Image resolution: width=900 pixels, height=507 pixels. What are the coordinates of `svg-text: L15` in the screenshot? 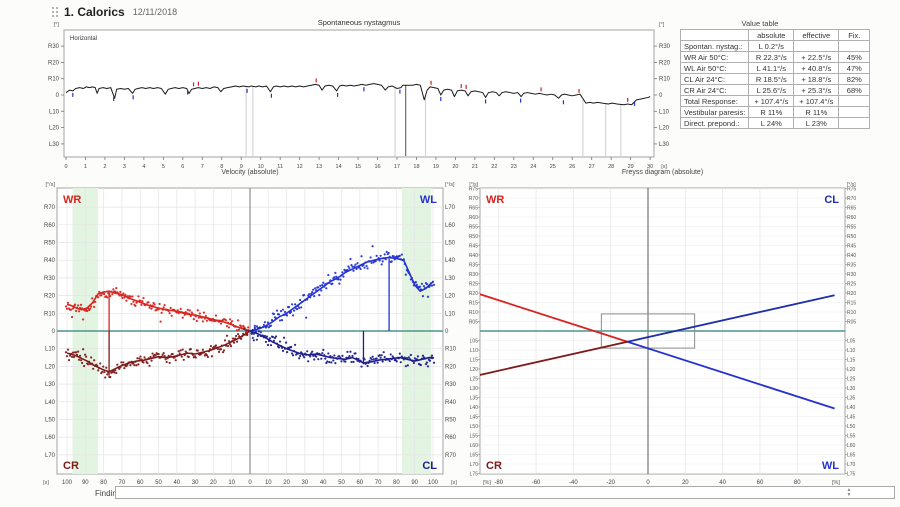 It's located at (474, 360).